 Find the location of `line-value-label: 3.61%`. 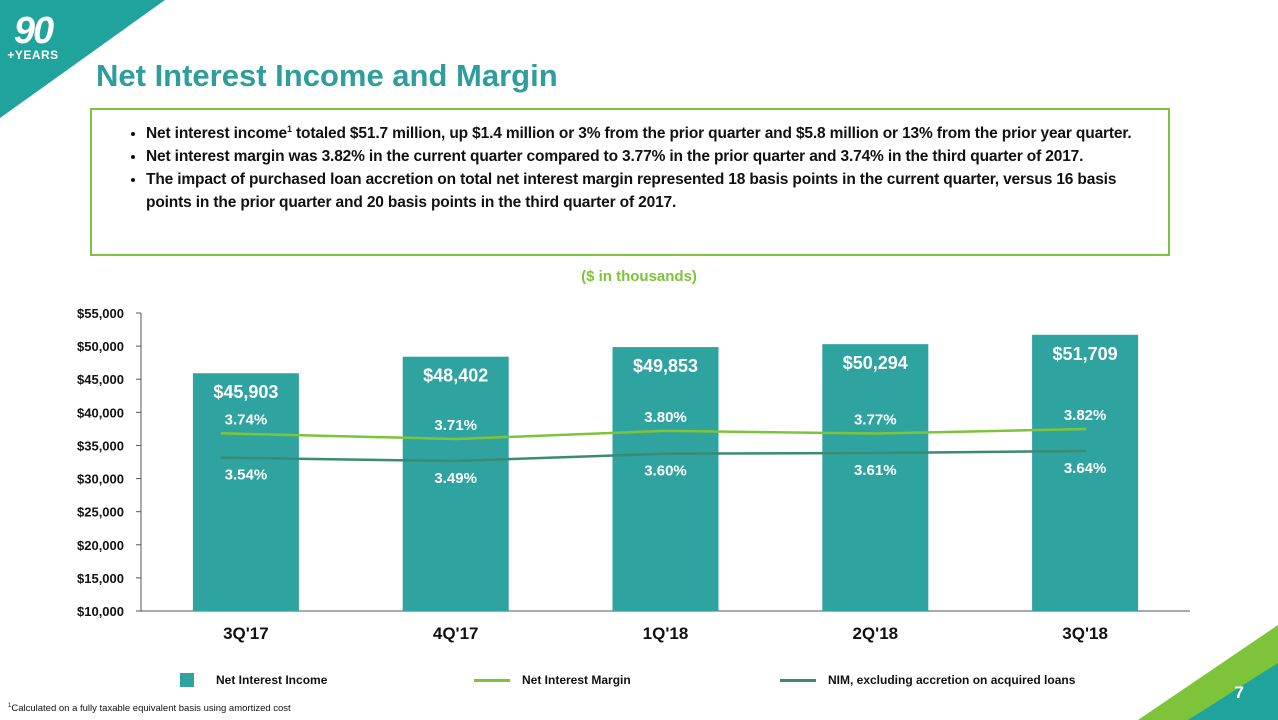

line-value-label: 3.61% is located at coordinates (875, 470).